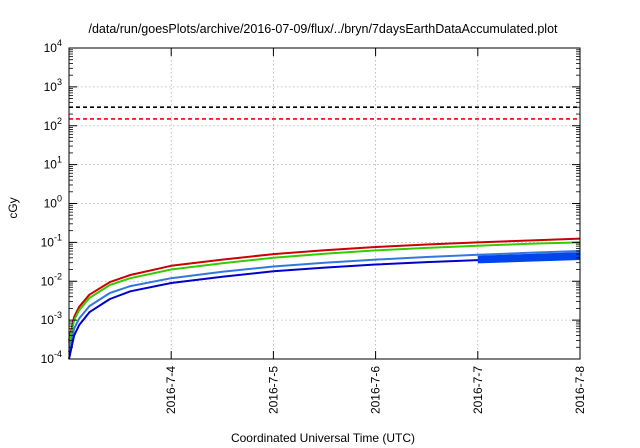 The image size is (640, 448). What do you see at coordinates (59, 43) in the screenshot?
I see `y-tick-exponent: 4` at bounding box center [59, 43].